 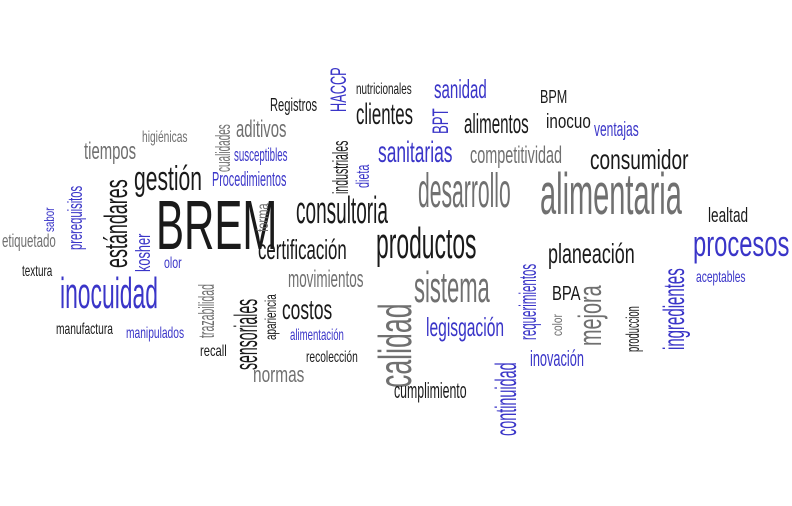 What do you see at coordinates (566, 294) in the screenshot?
I see `word-bpa: BPA` at bounding box center [566, 294].